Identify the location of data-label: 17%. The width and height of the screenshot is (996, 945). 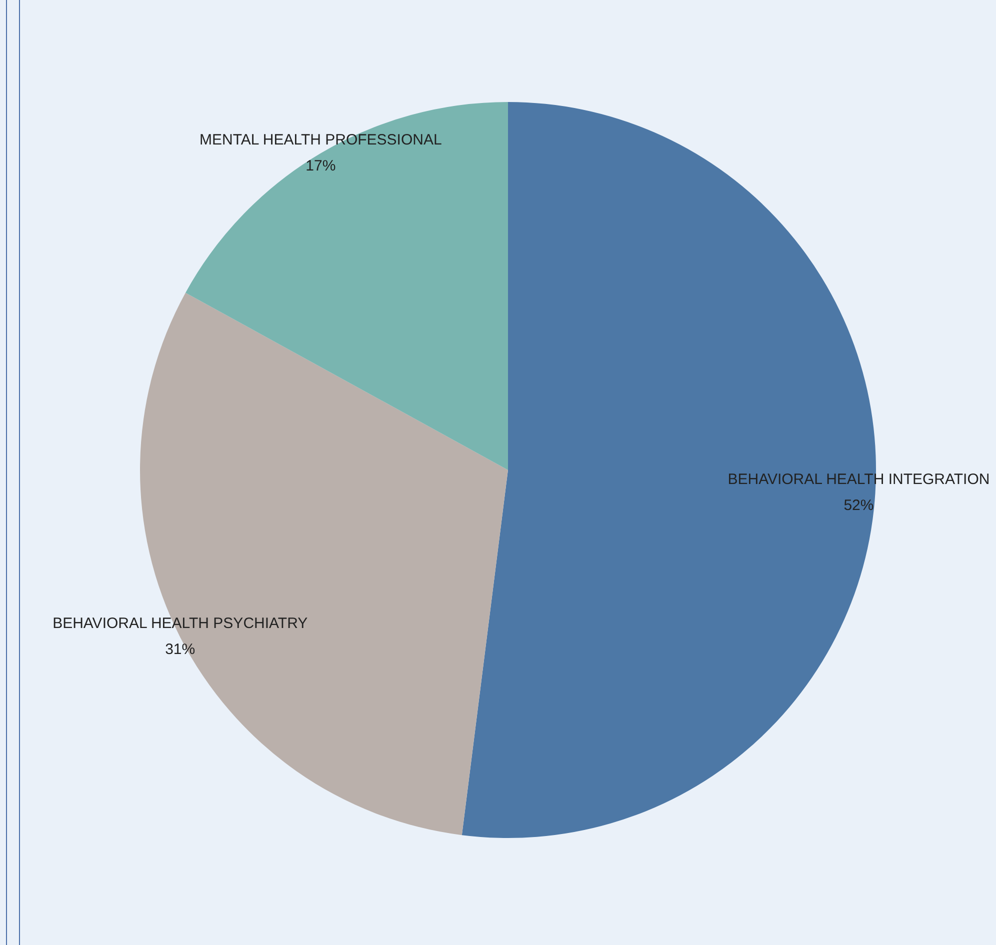
(321, 165).